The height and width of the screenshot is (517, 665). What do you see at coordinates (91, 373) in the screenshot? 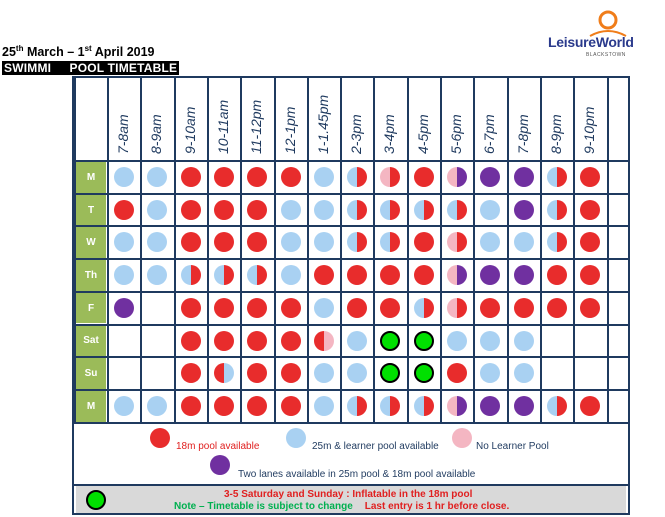
I see `day-label: Su` at bounding box center [91, 373].